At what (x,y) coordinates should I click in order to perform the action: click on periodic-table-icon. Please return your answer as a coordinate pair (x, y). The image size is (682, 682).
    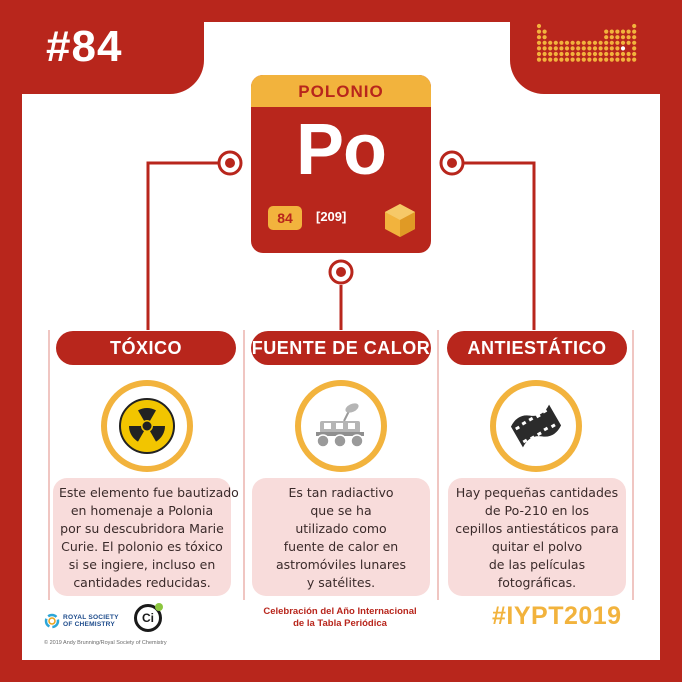
    Looking at the image, I should click on (586, 42).